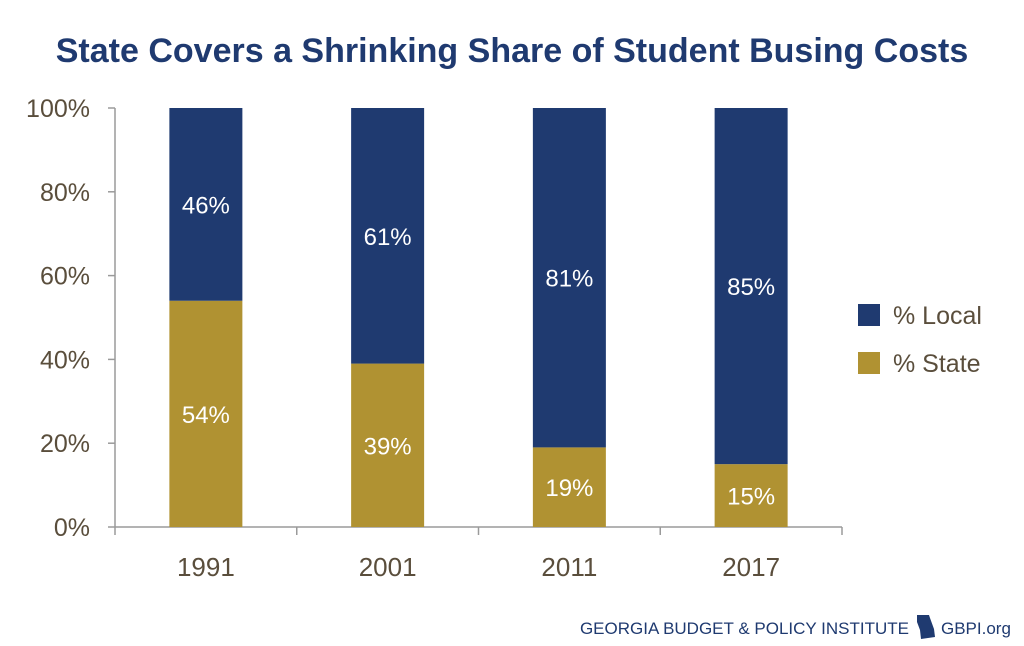 The image size is (1024, 646). I want to click on data-label-state: 54%, so click(206, 415).